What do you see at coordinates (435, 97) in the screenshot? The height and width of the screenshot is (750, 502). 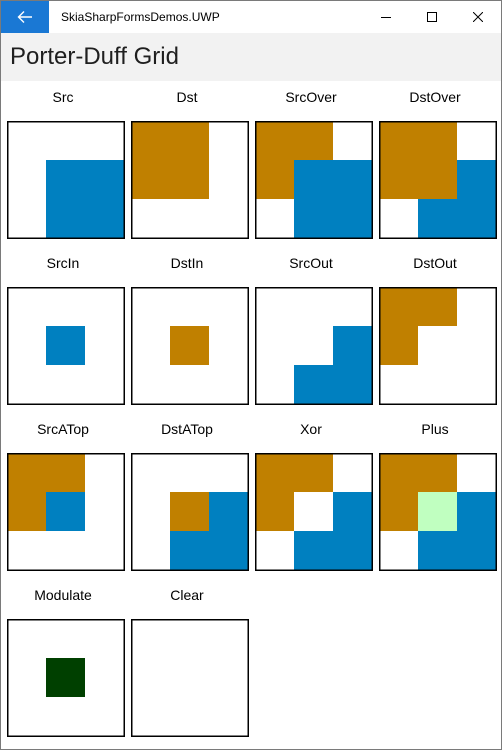 I see `blend-mode-label: DstOver` at bounding box center [435, 97].